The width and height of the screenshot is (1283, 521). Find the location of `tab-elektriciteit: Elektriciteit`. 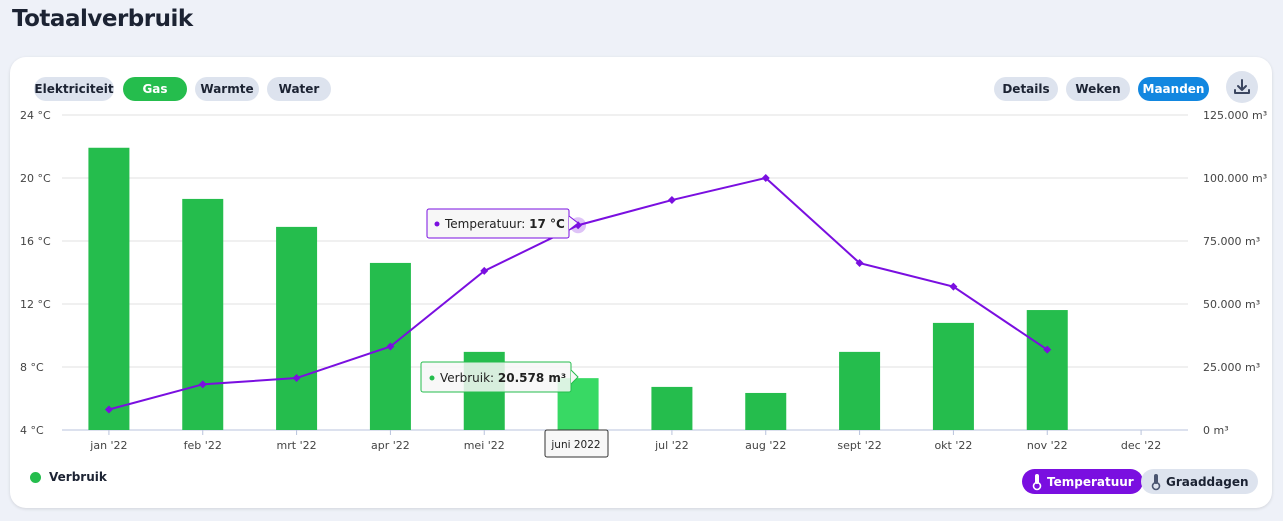

tab-elektriciteit: Elektriciteit is located at coordinates (74, 89).